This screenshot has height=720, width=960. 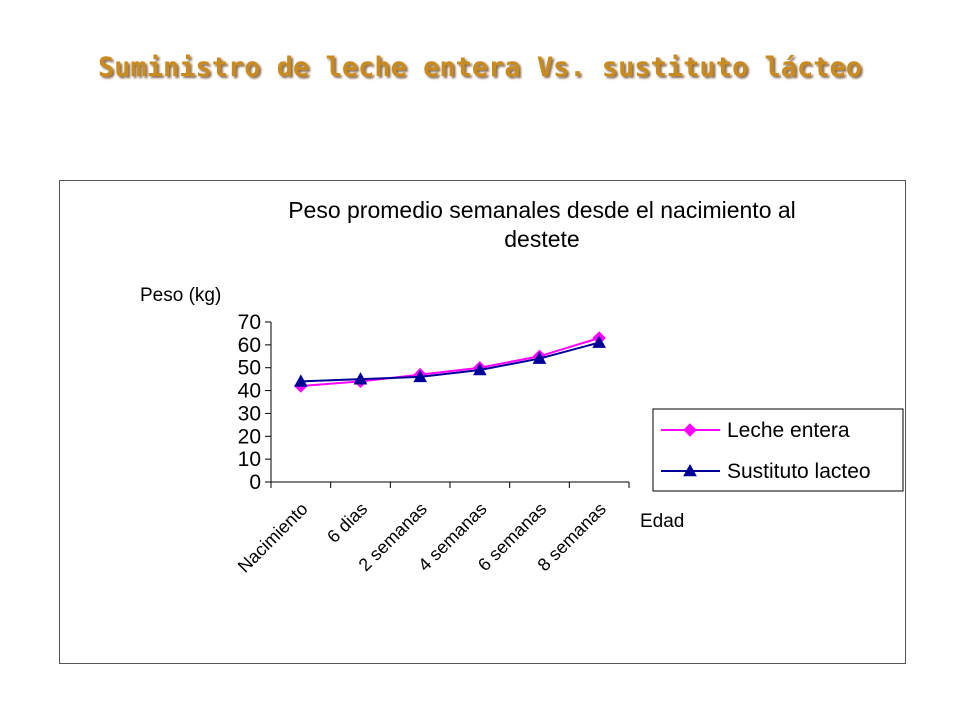 What do you see at coordinates (541, 239) in the screenshot?
I see `chart-title-line-2: destete` at bounding box center [541, 239].